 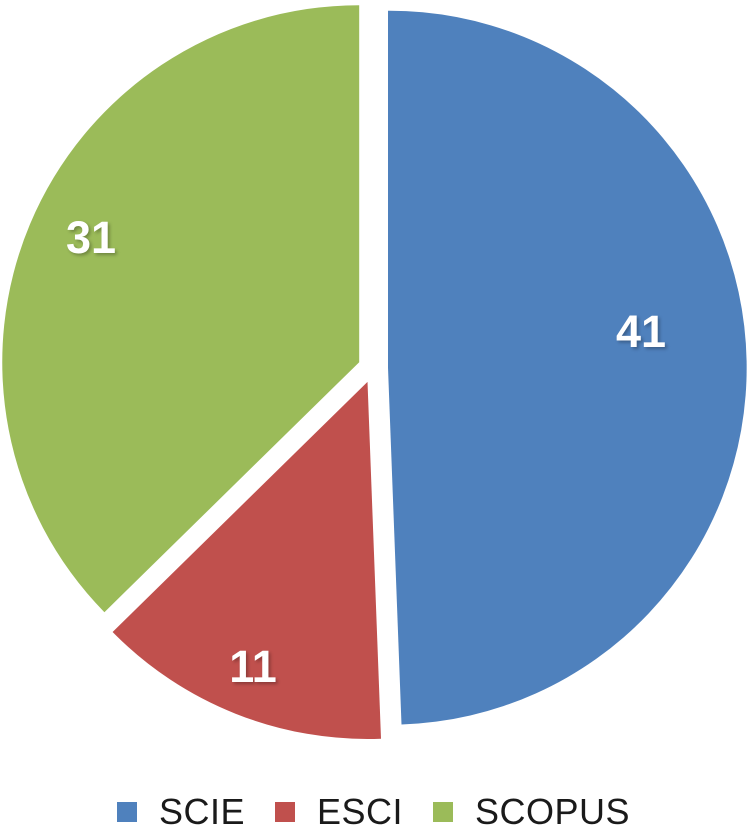 What do you see at coordinates (443, 812) in the screenshot?
I see `legend-swatch-scopus-icon` at bounding box center [443, 812].